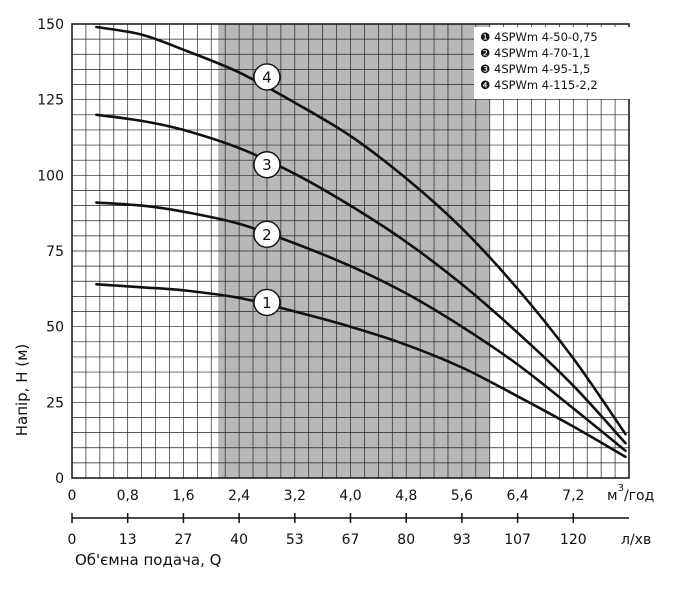 The image size is (681, 600). Describe the element at coordinates (485, 53) in the screenshot. I see `legend-marker-2: ❷` at that location.